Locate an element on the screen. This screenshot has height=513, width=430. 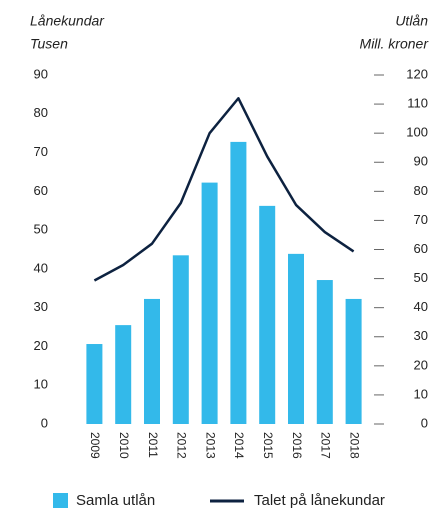
x-tick-label: 2010 is located at coordinates (124, 445).